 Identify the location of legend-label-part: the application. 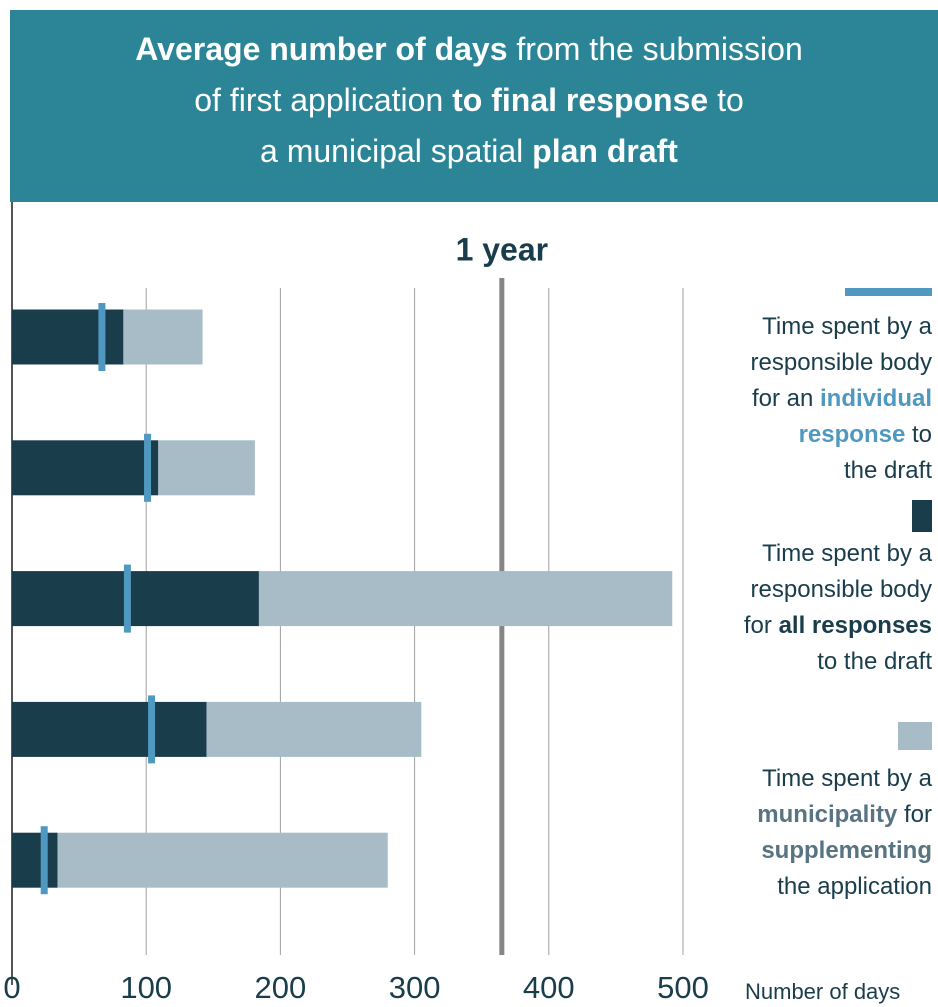
(854, 886).